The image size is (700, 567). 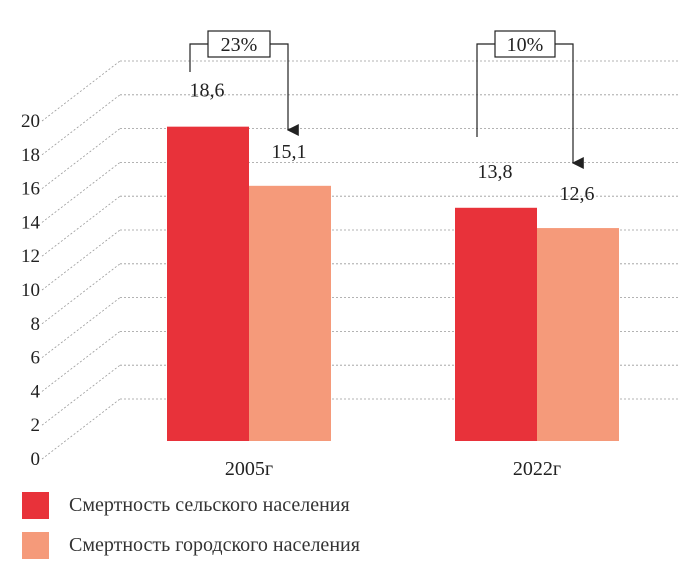 I want to click on y-tick-label-9: 18, so click(x=30, y=155).